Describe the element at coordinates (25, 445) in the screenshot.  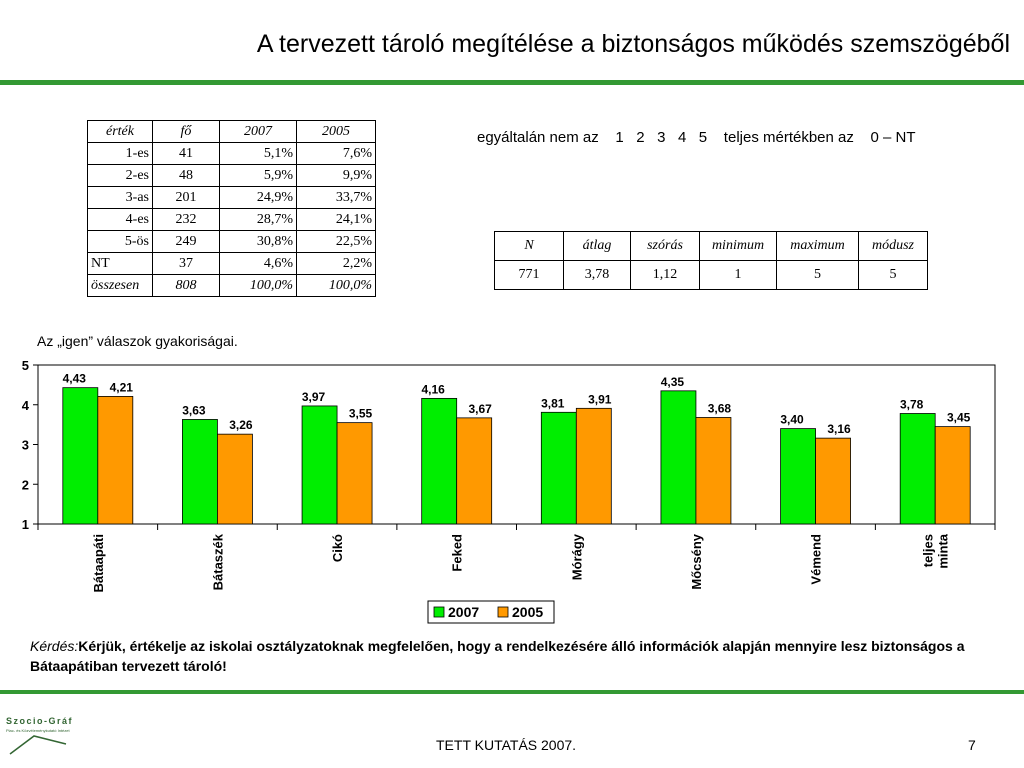
I see `y-tick-label: 3` at that location.